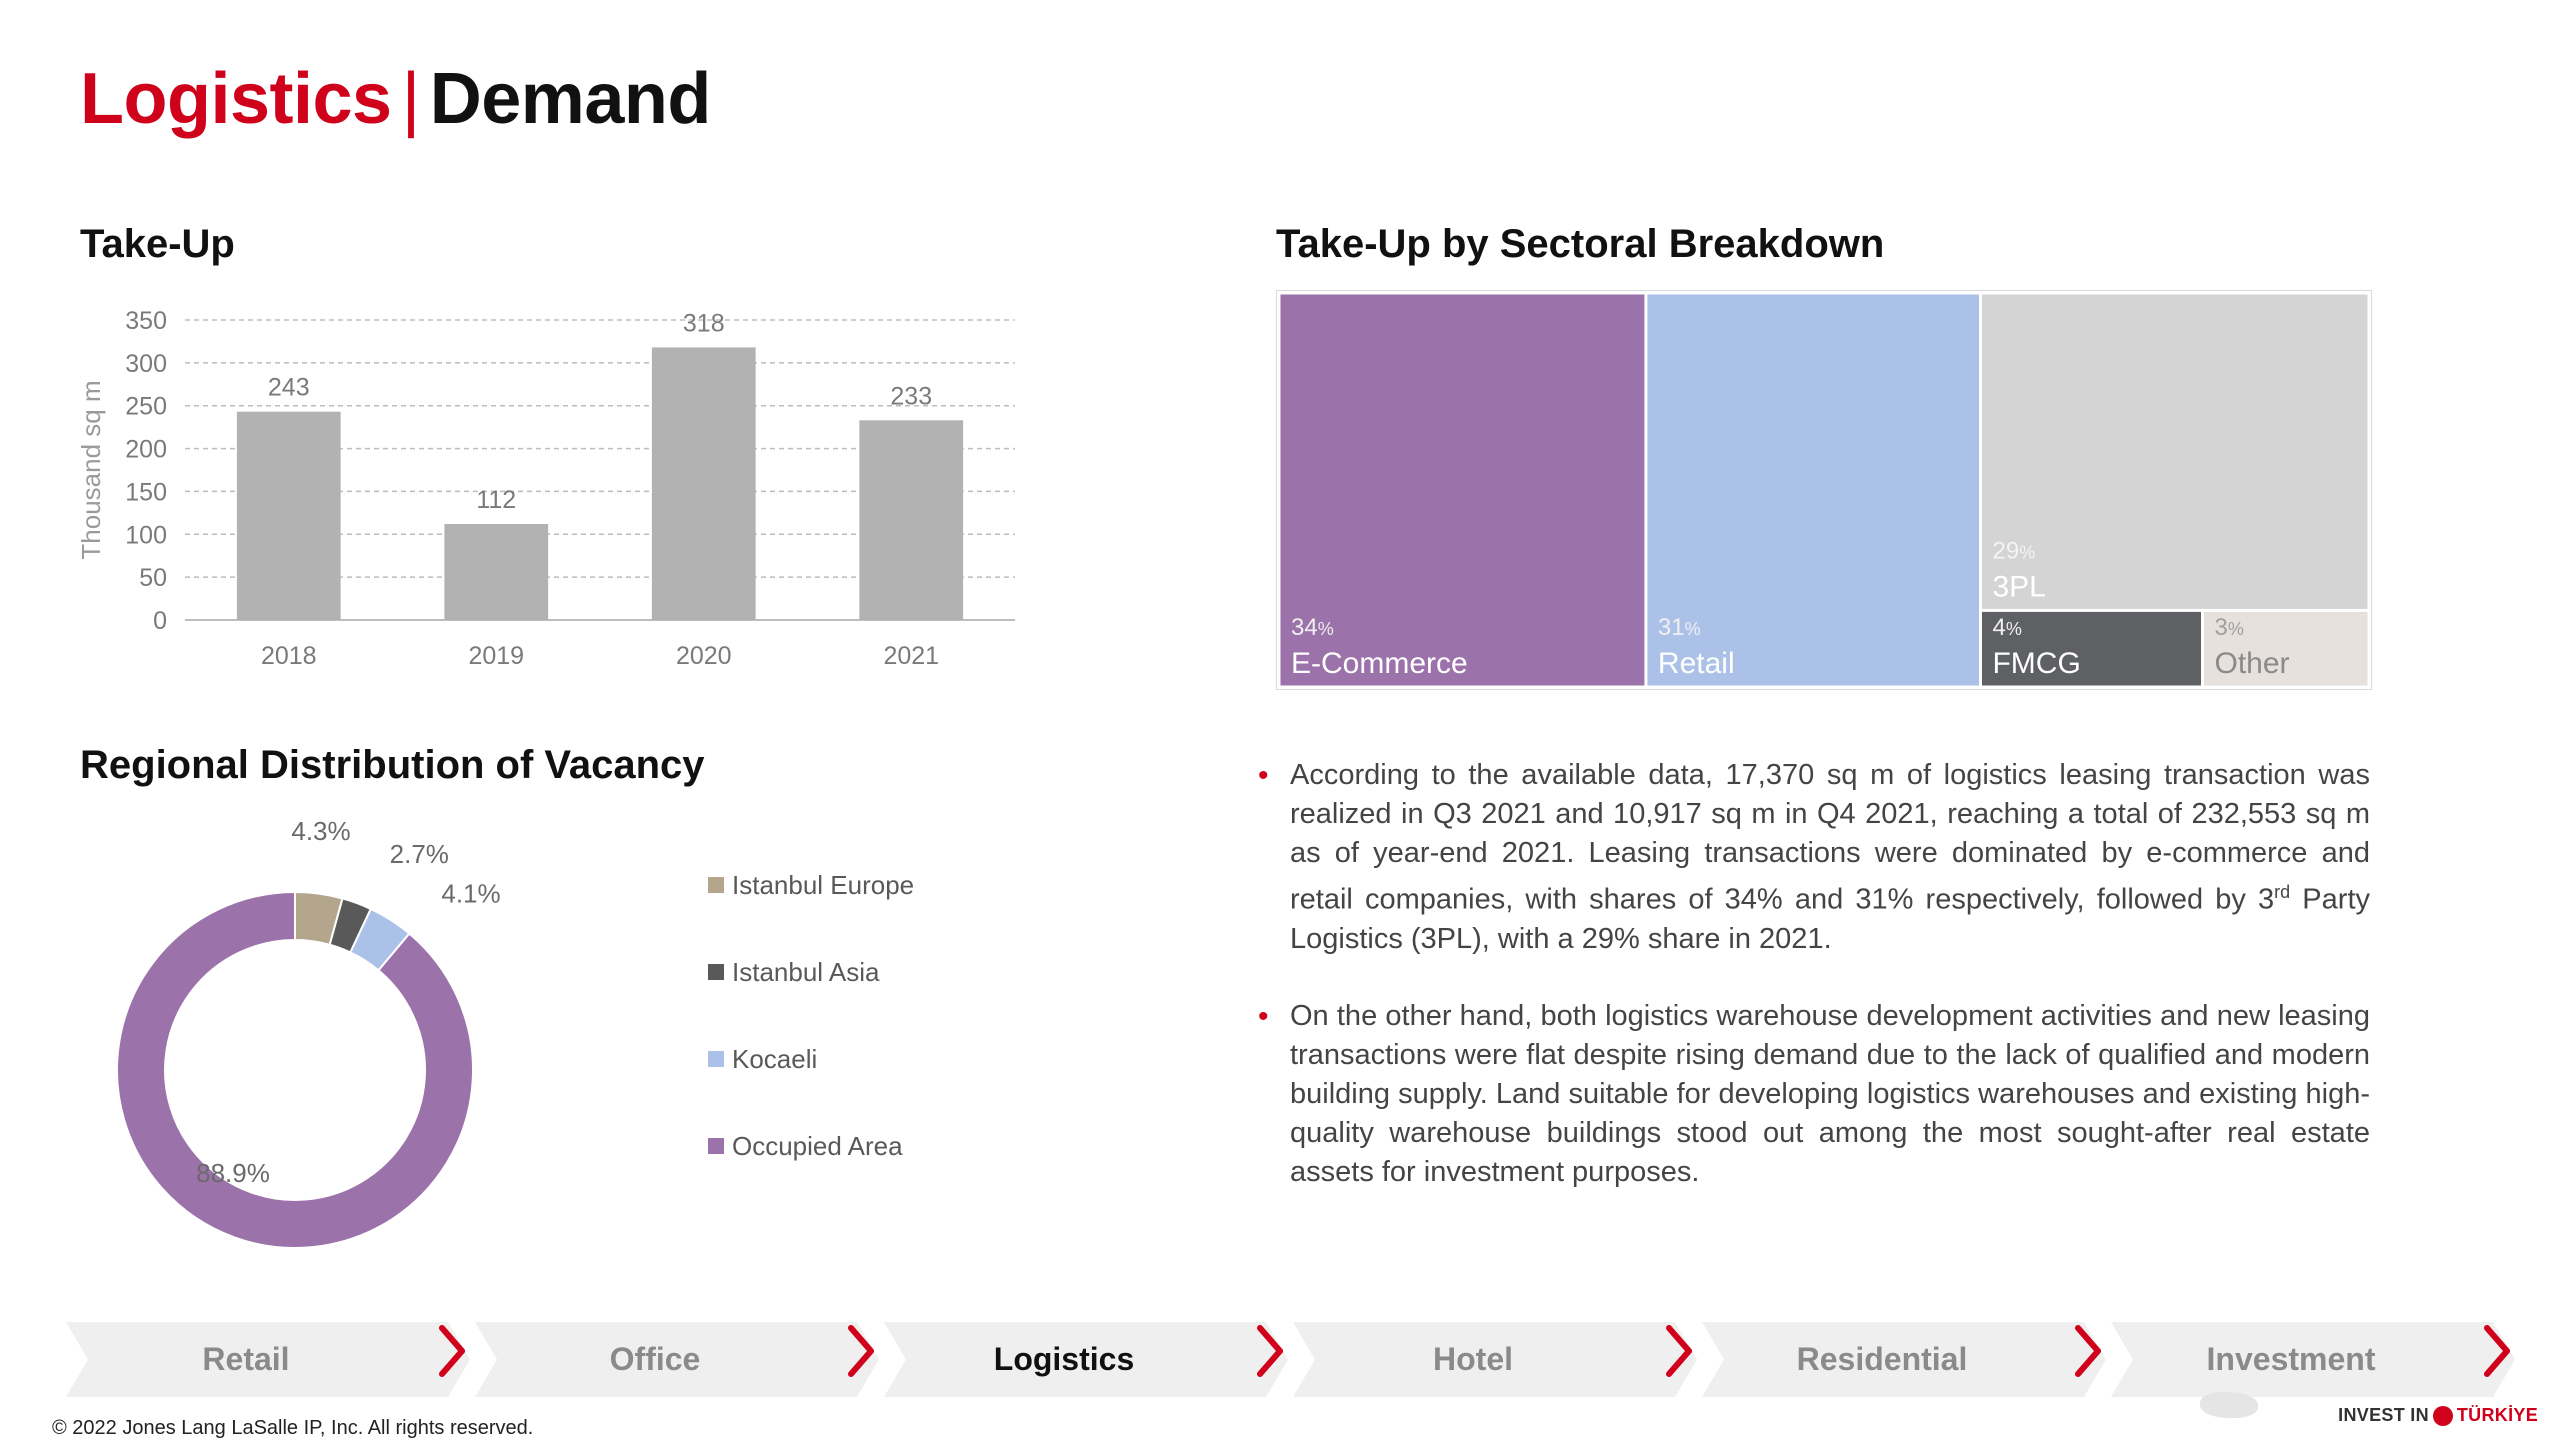  Describe the element at coordinates (2383, 1415) in the screenshot. I see `logo-text-invest: INVEST IN` at that location.